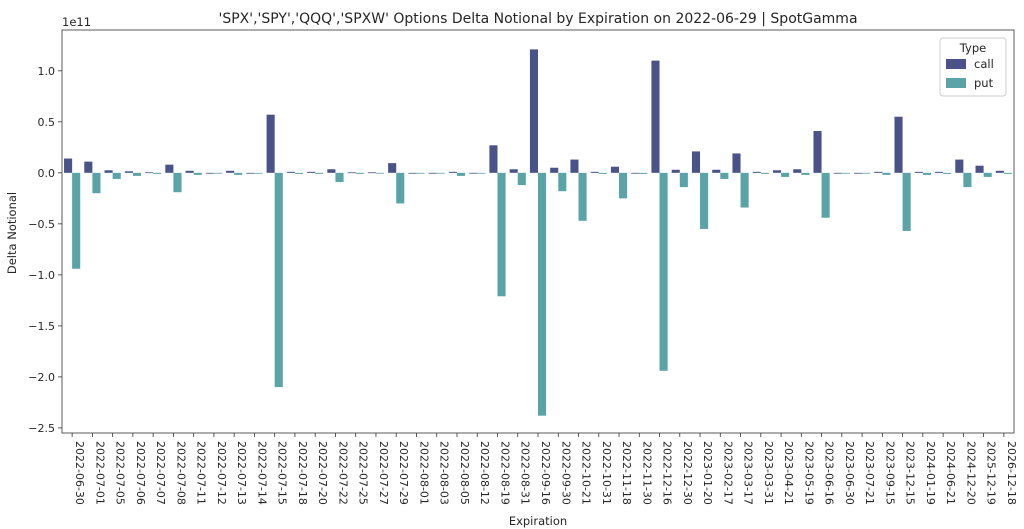 The height and width of the screenshot is (529, 1024). Describe the element at coordinates (984, 83) in the screenshot. I see `legend-label-put: put` at that location.